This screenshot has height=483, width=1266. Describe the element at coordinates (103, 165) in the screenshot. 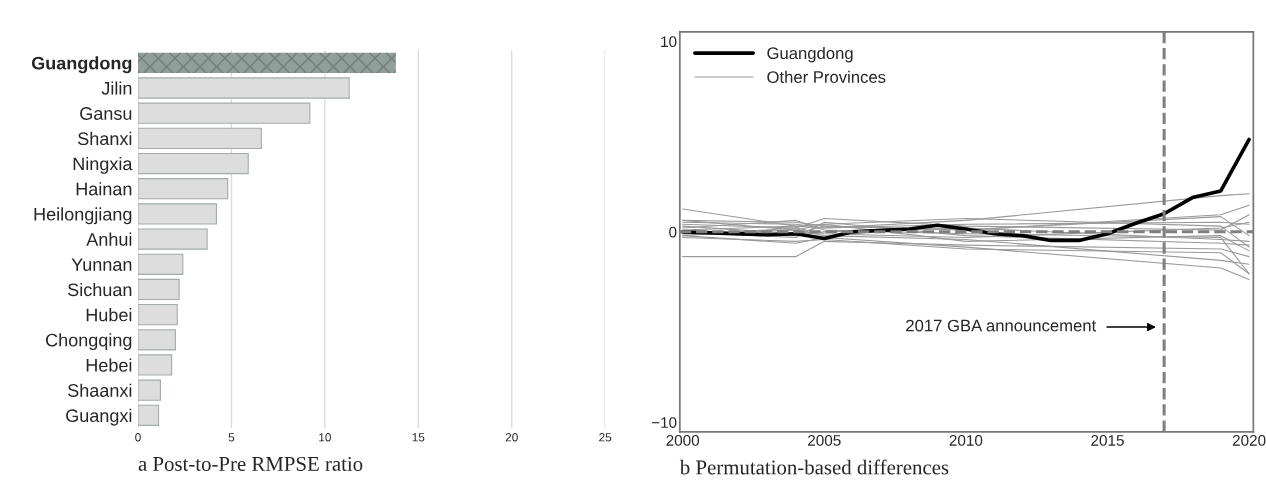

I see `y-tick-label: Ningxia` at that location.